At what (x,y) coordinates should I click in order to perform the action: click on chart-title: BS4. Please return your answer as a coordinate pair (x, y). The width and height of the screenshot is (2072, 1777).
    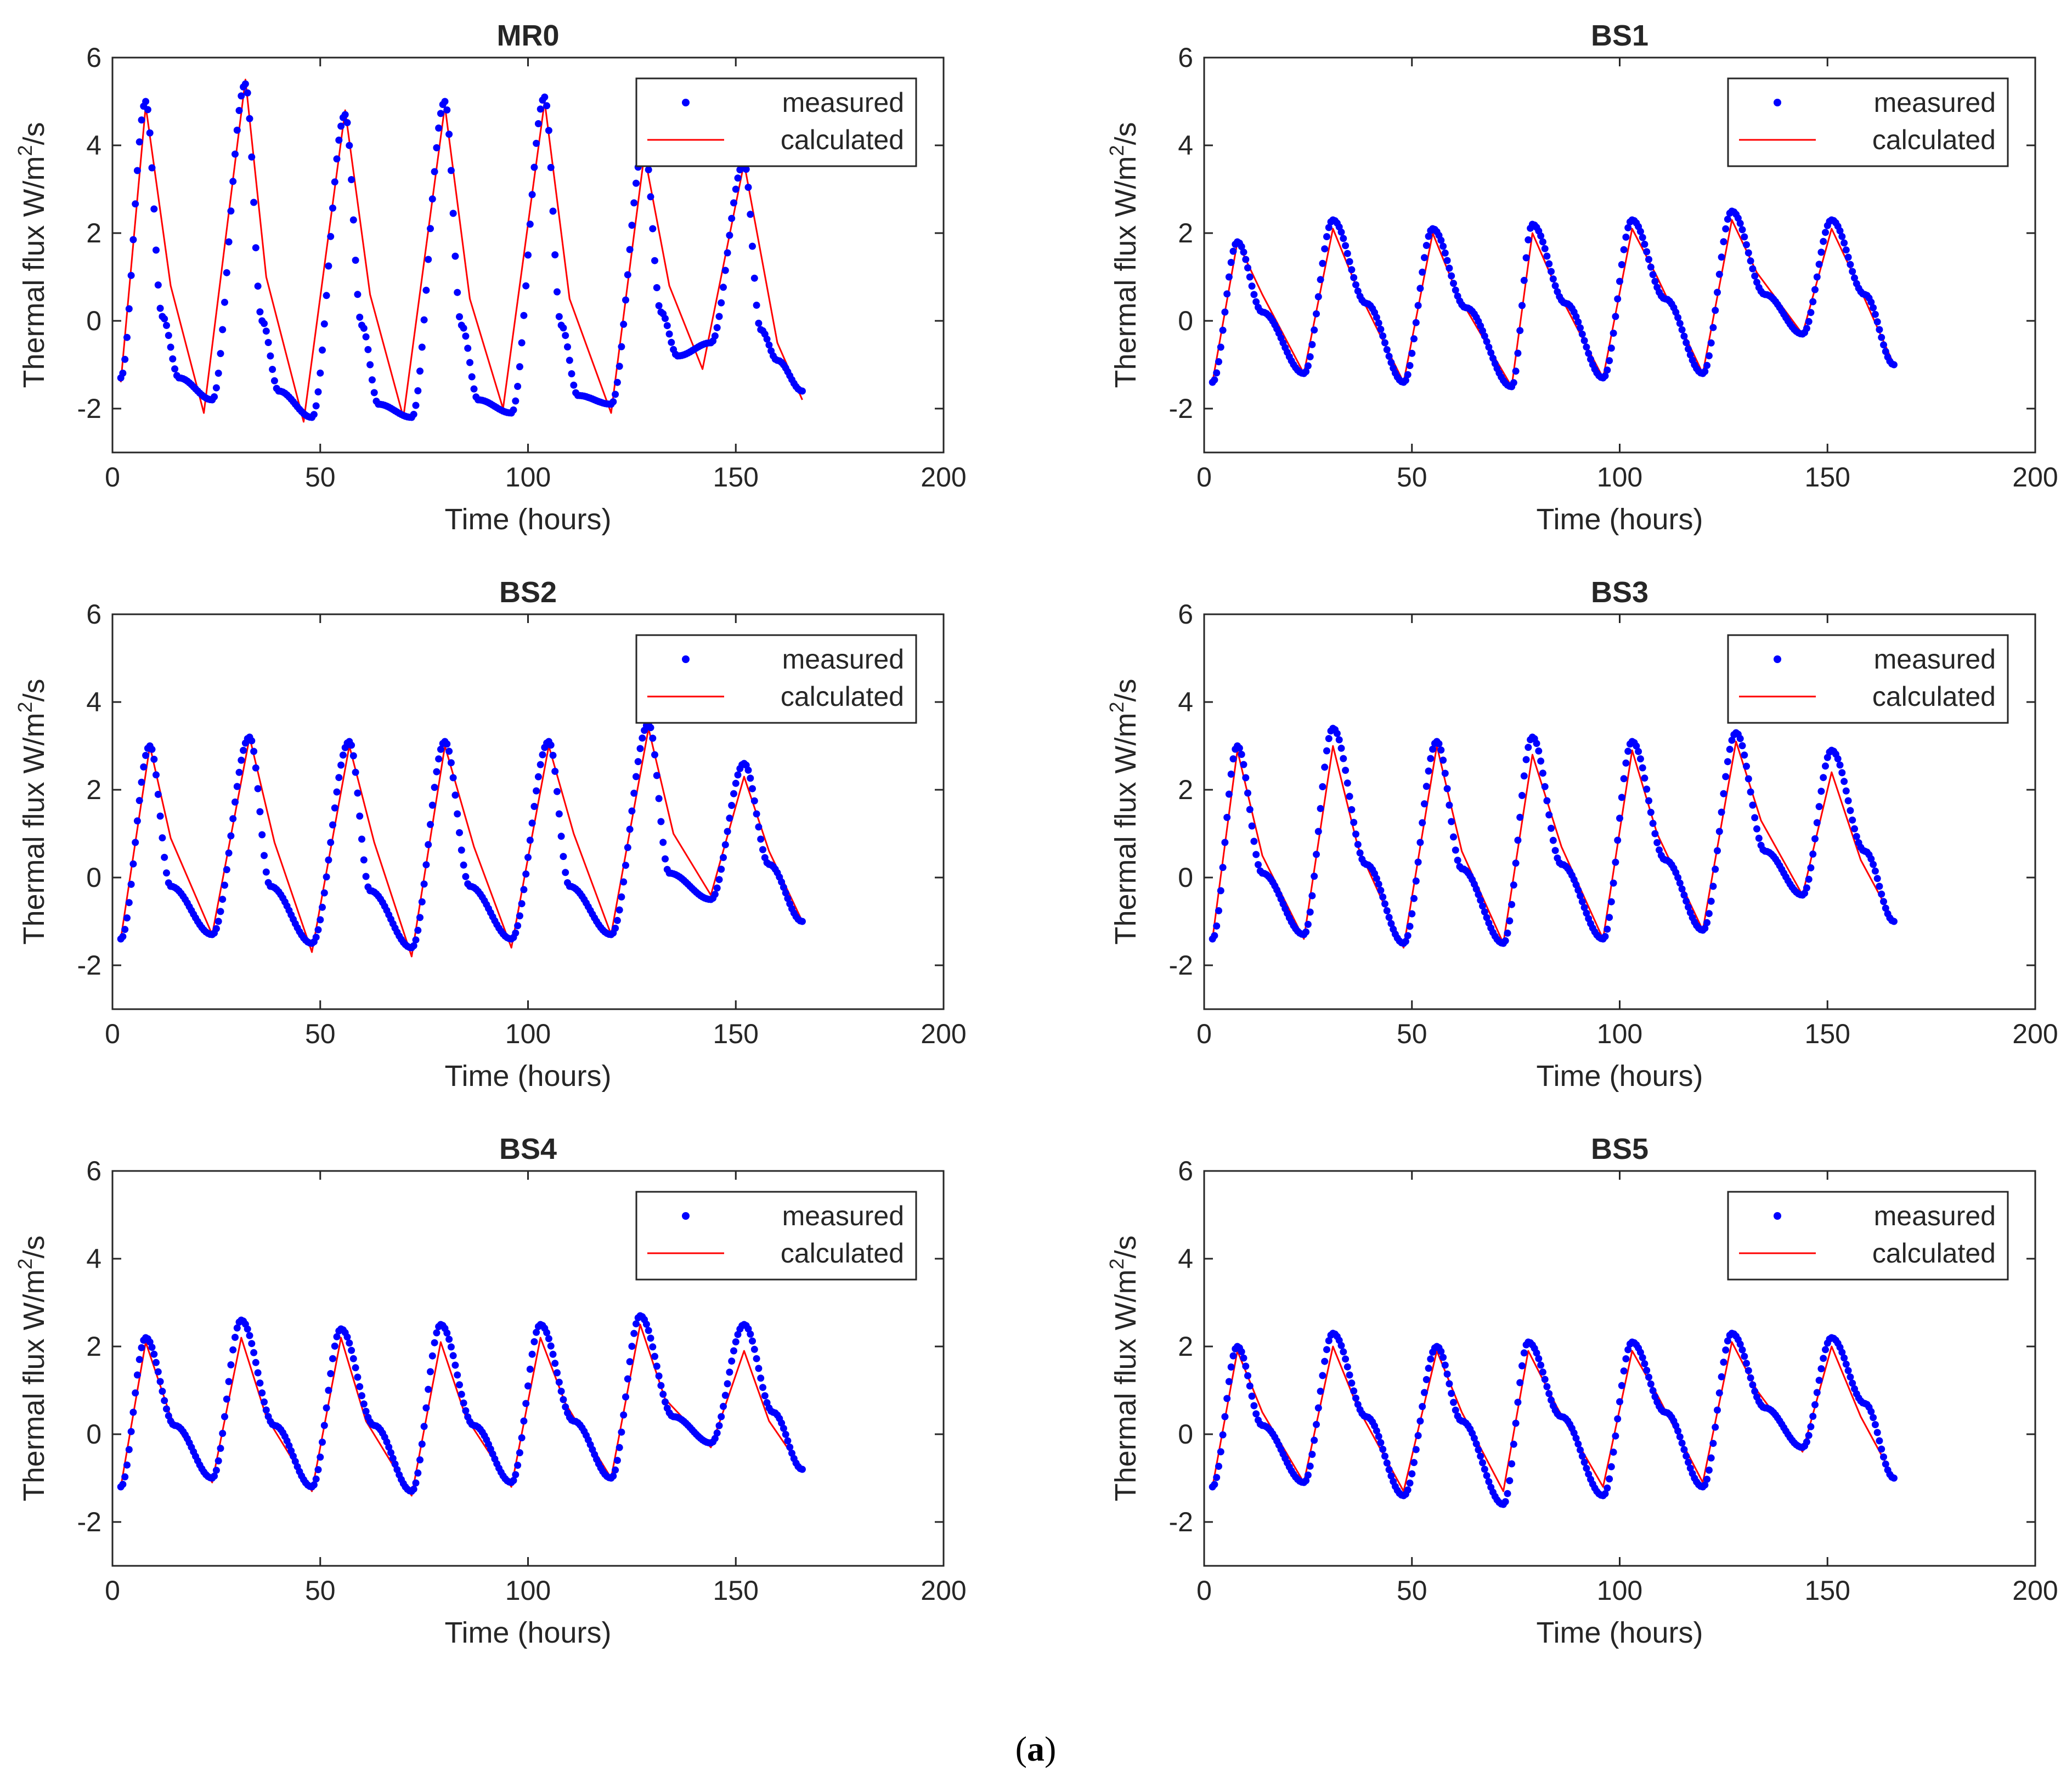
    Looking at the image, I should click on (528, 1149).